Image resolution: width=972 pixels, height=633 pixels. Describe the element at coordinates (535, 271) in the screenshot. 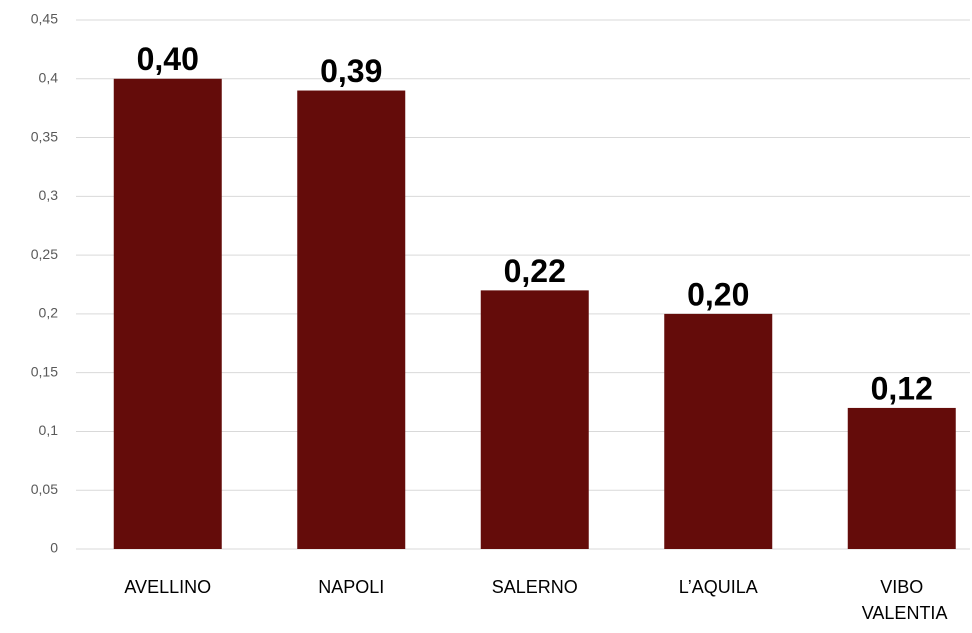

I see `data-label: 0,22` at that location.